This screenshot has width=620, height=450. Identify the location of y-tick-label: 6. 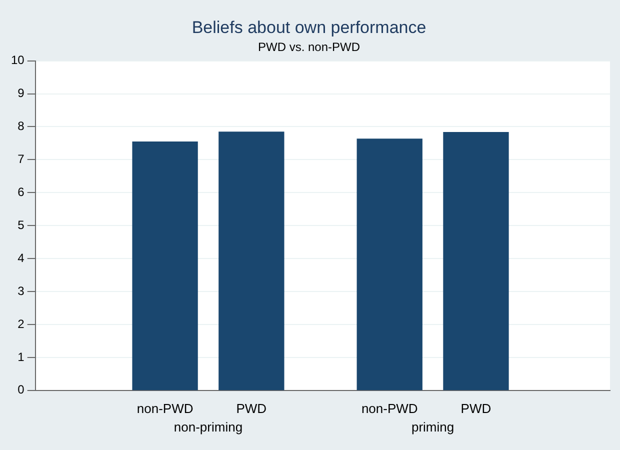
(21, 191).